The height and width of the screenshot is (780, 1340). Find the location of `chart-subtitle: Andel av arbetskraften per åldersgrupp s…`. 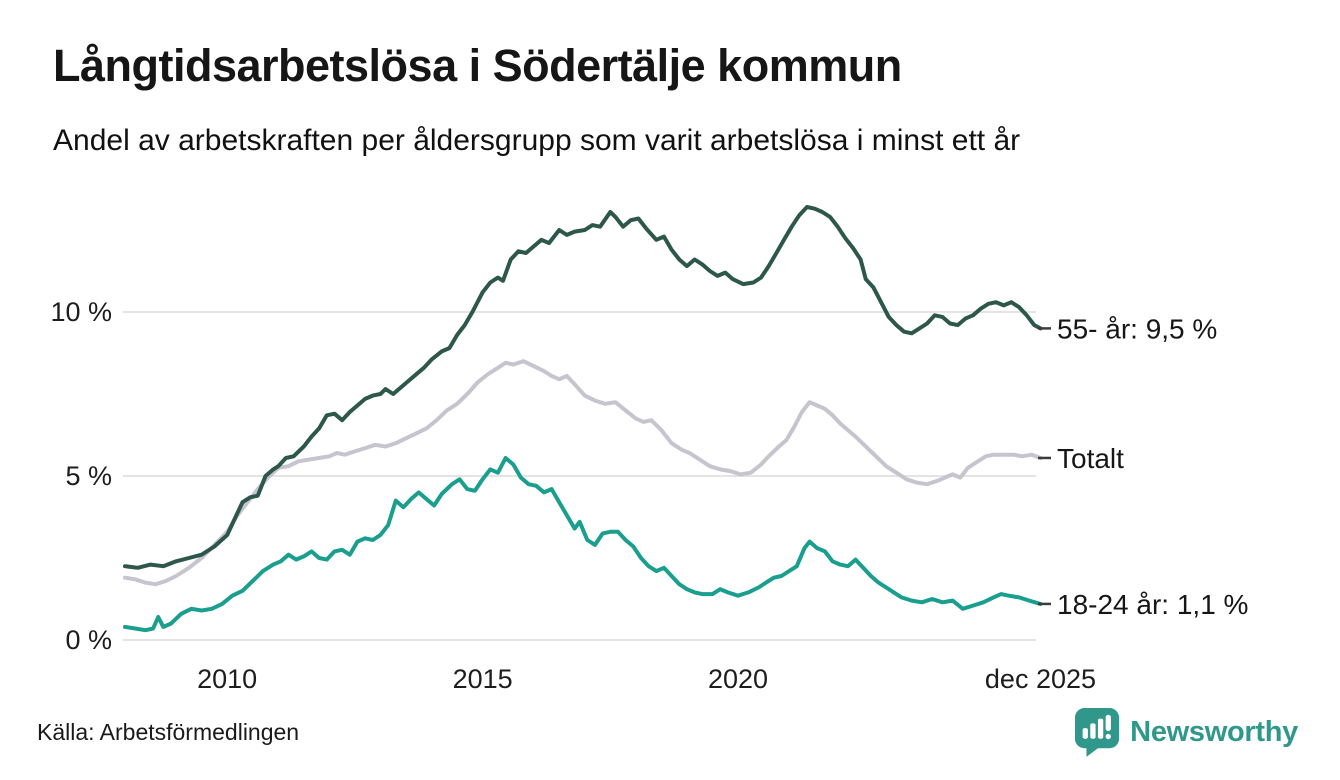

chart-subtitle: Andel av arbetskraften per åldersgrupp s… is located at coordinates (537, 140).